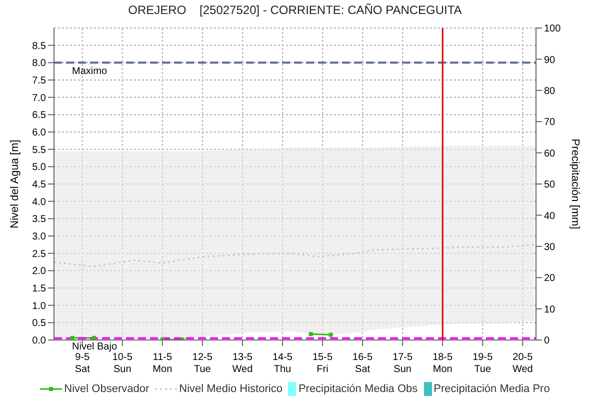  I want to click on x-tick-label: 10-5 Sun, so click(122, 363).